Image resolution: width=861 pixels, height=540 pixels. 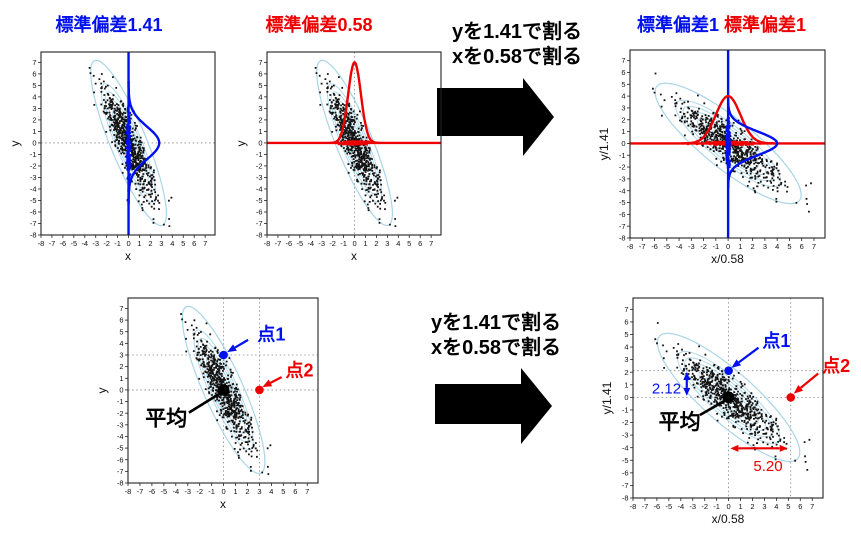 I want to click on point-label-1: 点1, so click(x=776, y=340).